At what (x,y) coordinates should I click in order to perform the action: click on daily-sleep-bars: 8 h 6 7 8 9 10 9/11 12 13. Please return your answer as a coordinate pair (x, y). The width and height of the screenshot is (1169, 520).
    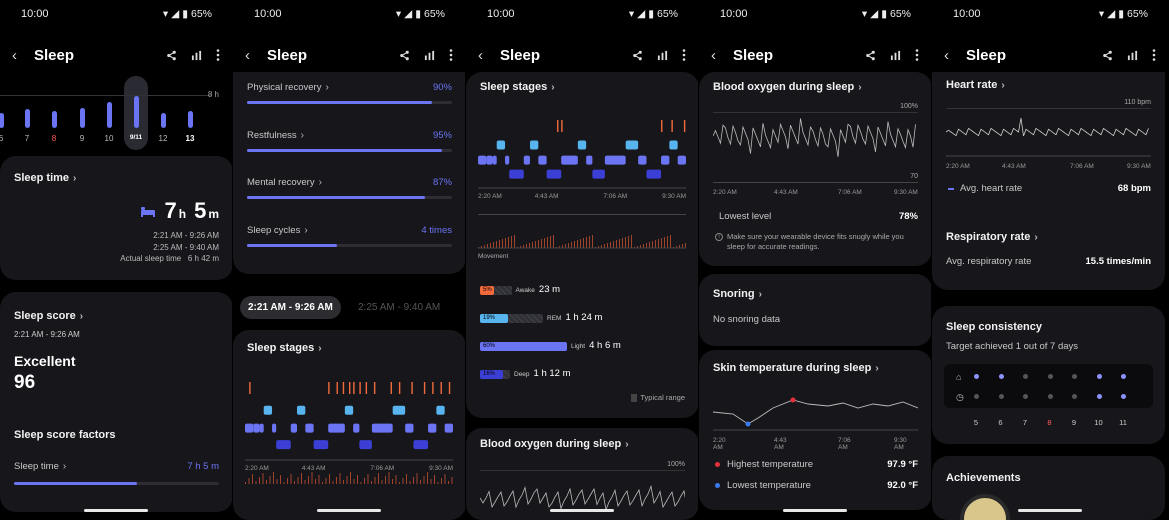
    Looking at the image, I should click on (116, 113).